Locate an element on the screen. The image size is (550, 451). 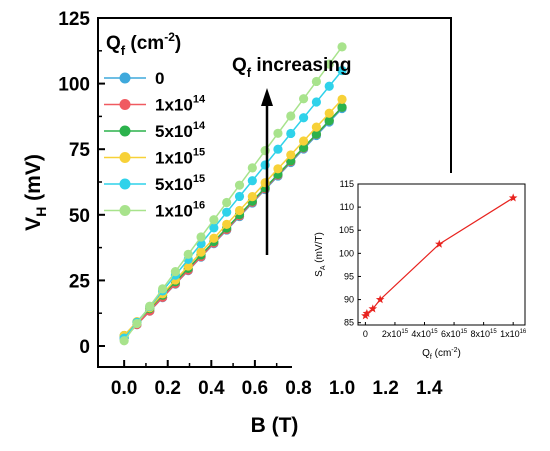
inset-x-tick-base: 4x10 is located at coordinates (421, 334).